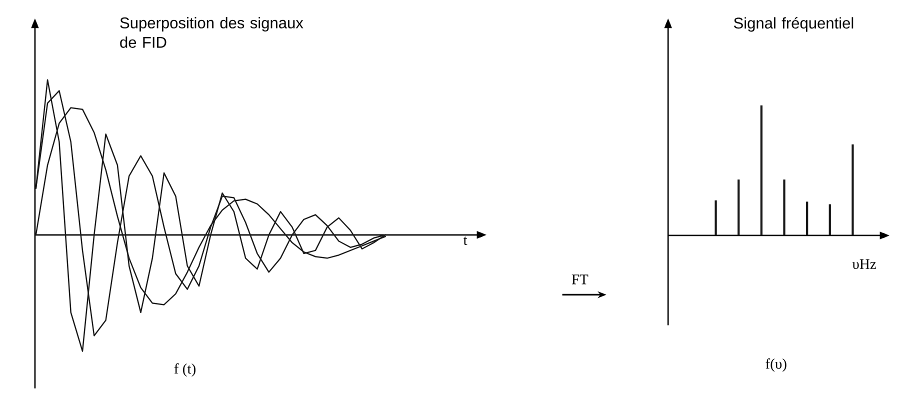  I want to click on x-axis-title: t, so click(465, 240).